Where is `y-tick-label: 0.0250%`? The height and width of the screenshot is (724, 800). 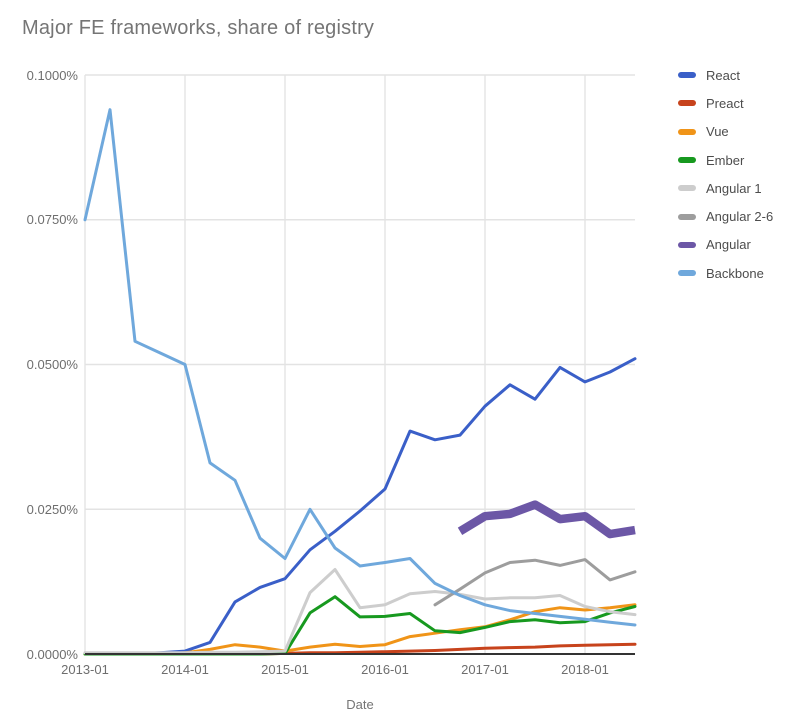 y-tick-label: 0.0250% is located at coordinates (52, 509).